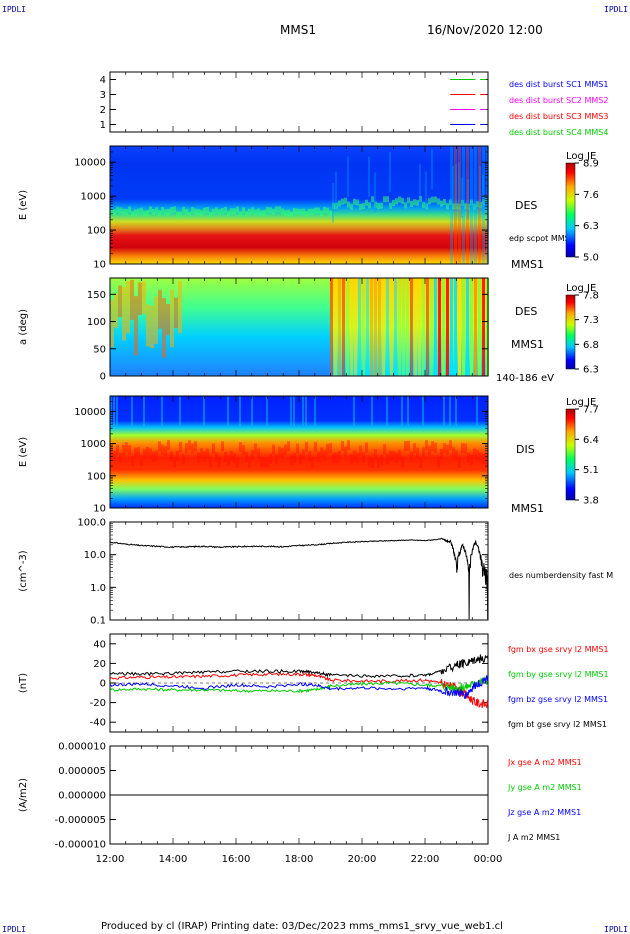 Image resolution: width=630 pixels, height=934 pixels. Describe the element at coordinates (103, 80) in the screenshot. I see `burst-ytick-label: 4` at that location.